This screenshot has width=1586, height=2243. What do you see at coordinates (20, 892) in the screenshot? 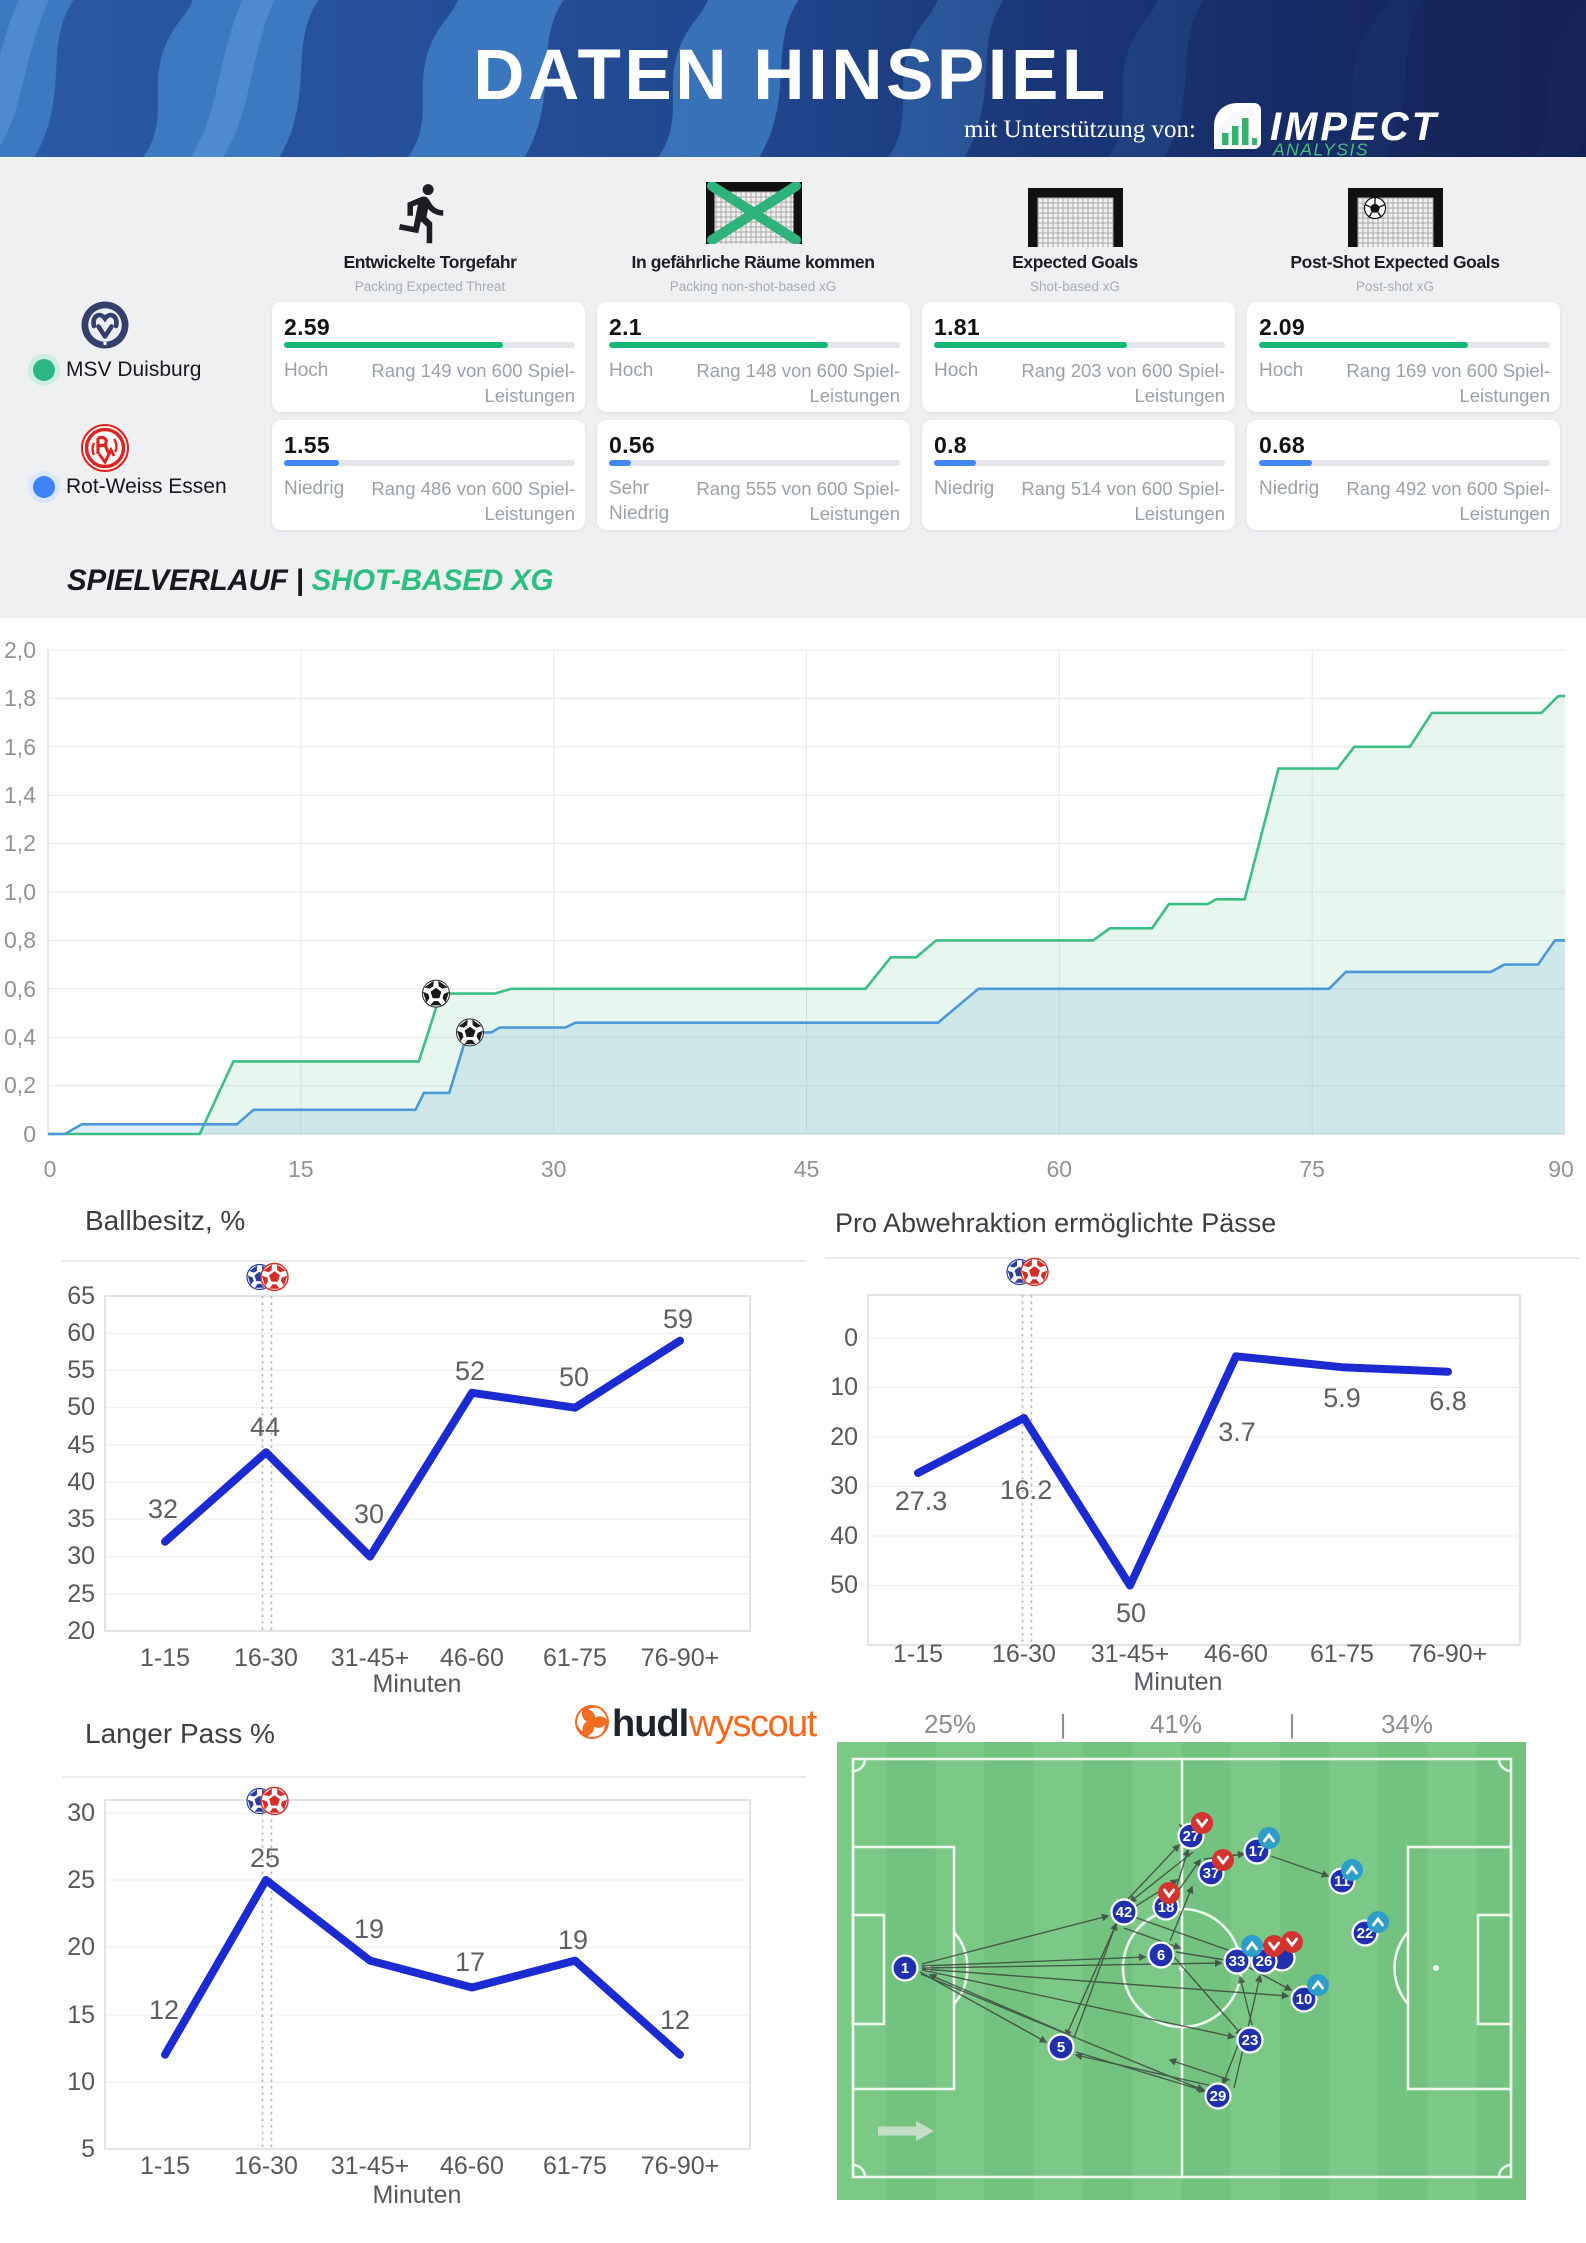
I see `svg-text: 1,0` at bounding box center [20, 892].